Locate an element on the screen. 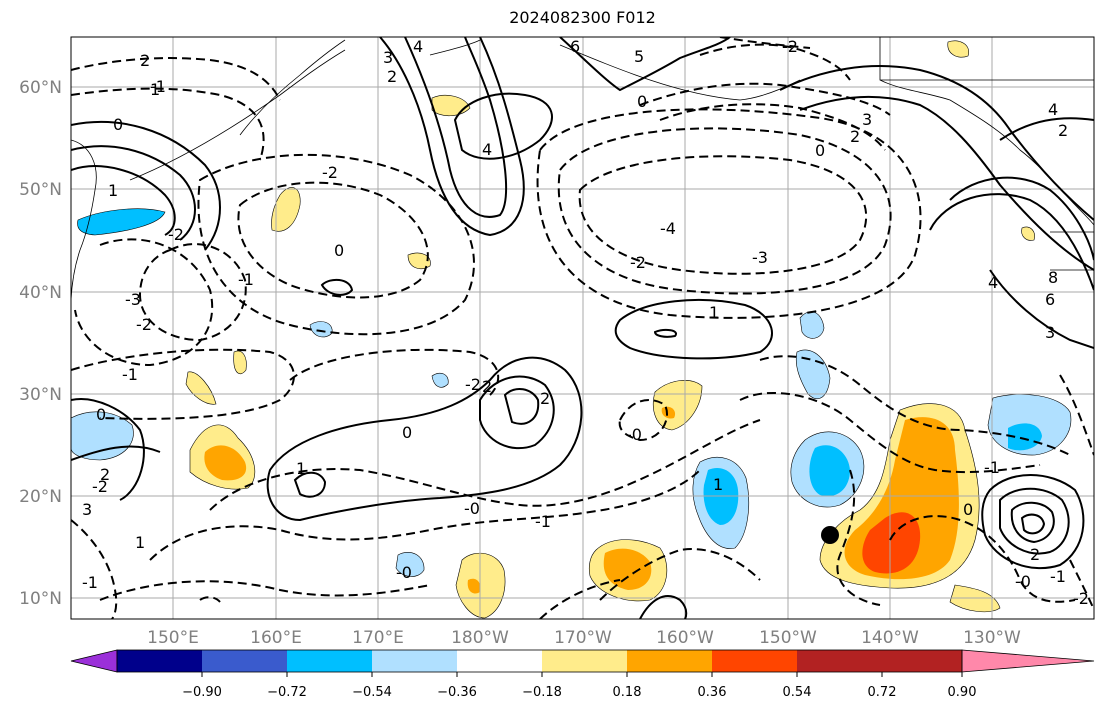  lat-label-20n: 20°N is located at coordinates (40, 497).